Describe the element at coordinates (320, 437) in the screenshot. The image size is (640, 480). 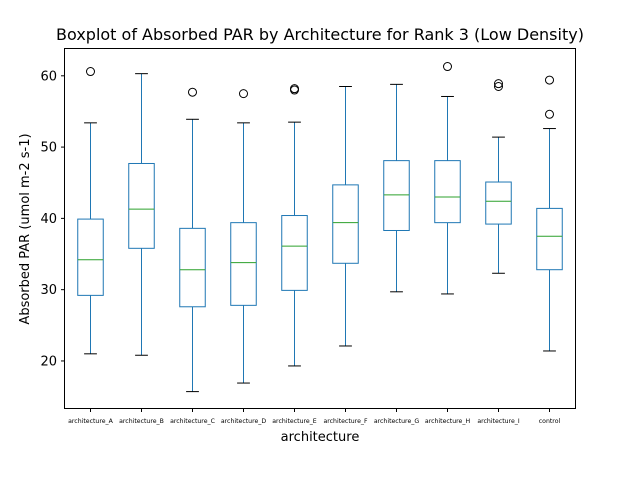
I see `x-axis-label: architecture` at that location.